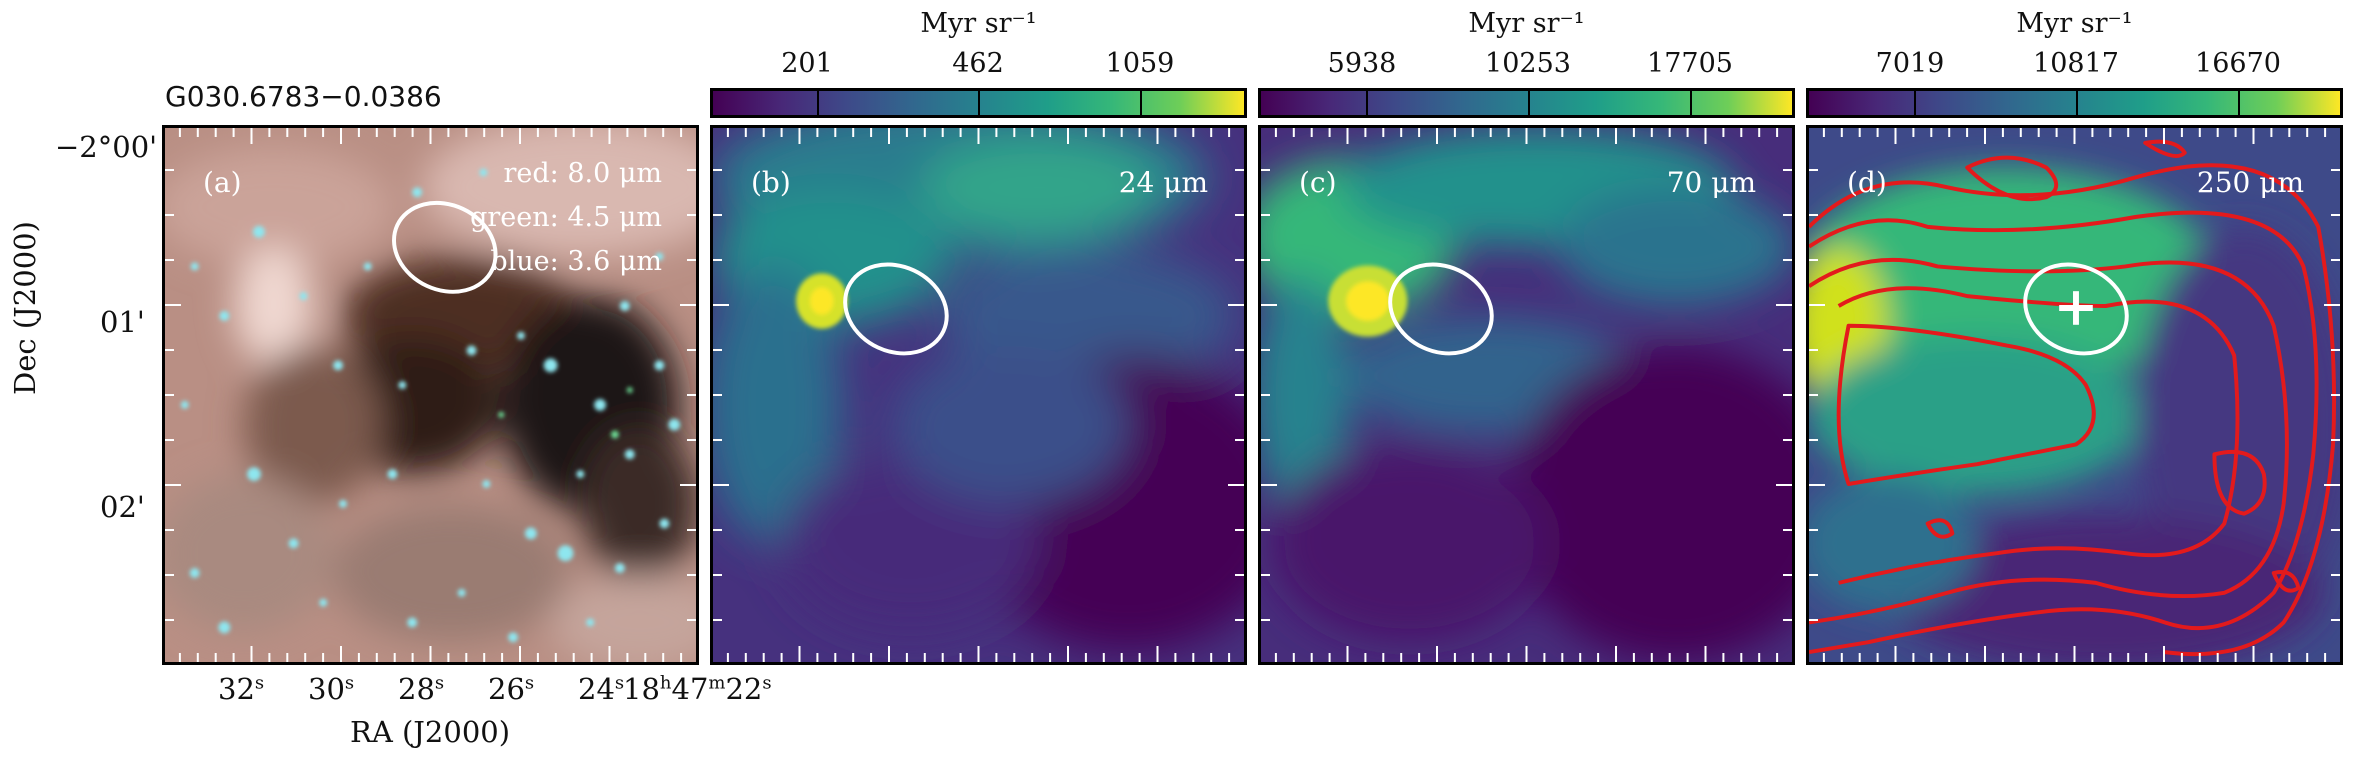 The height and width of the screenshot is (762, 2361). What do you see at coordinates (601, 689) in the screenshot?
I see `ra-tick-label: 24s` at bounding box center [601, 689].